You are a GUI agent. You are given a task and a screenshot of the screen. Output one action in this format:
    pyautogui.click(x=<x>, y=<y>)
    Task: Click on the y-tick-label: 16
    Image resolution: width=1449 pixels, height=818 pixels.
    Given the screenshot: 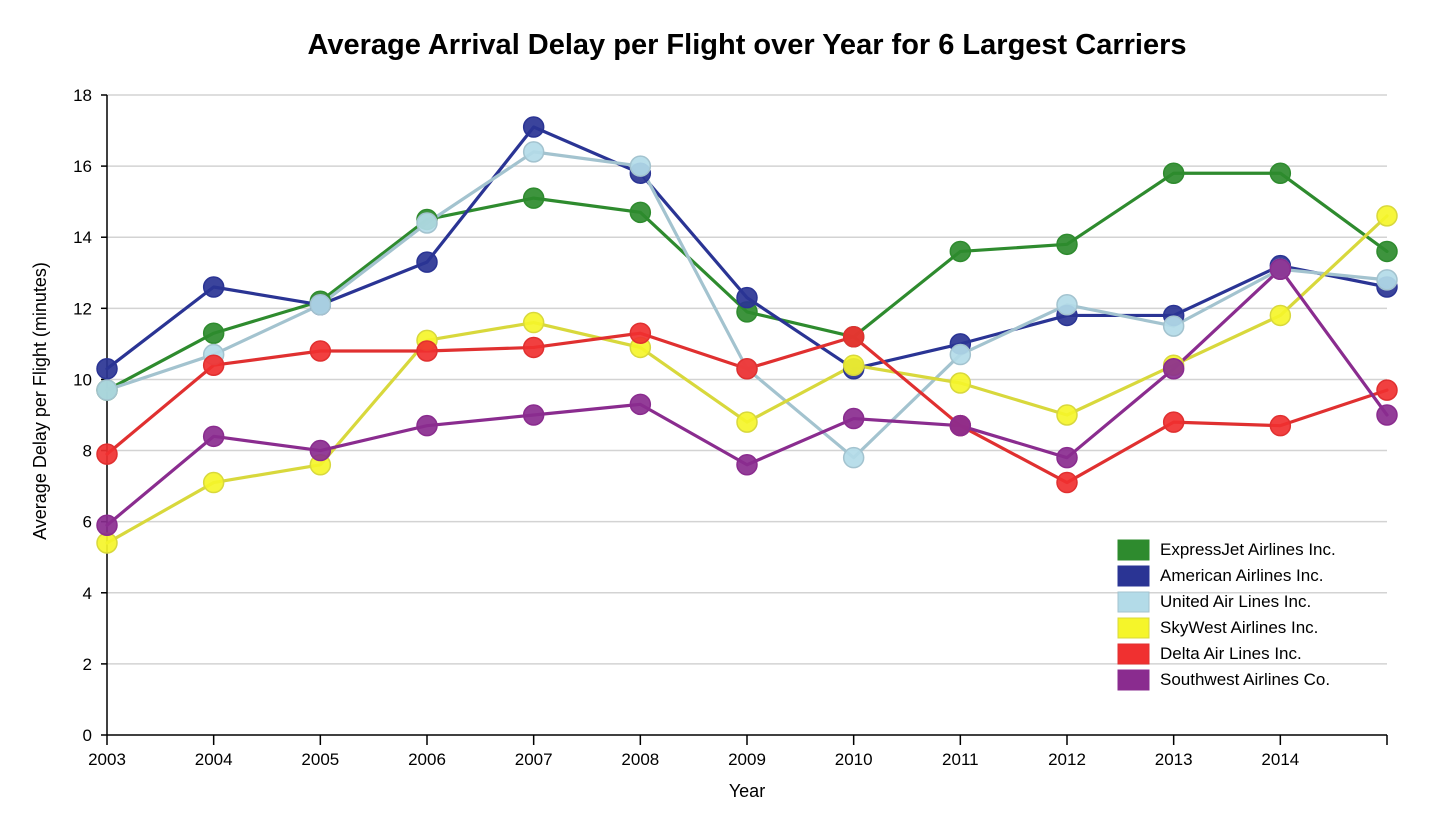 What is the action you would take?
    pyautogui.click(x=82, y=166)
    